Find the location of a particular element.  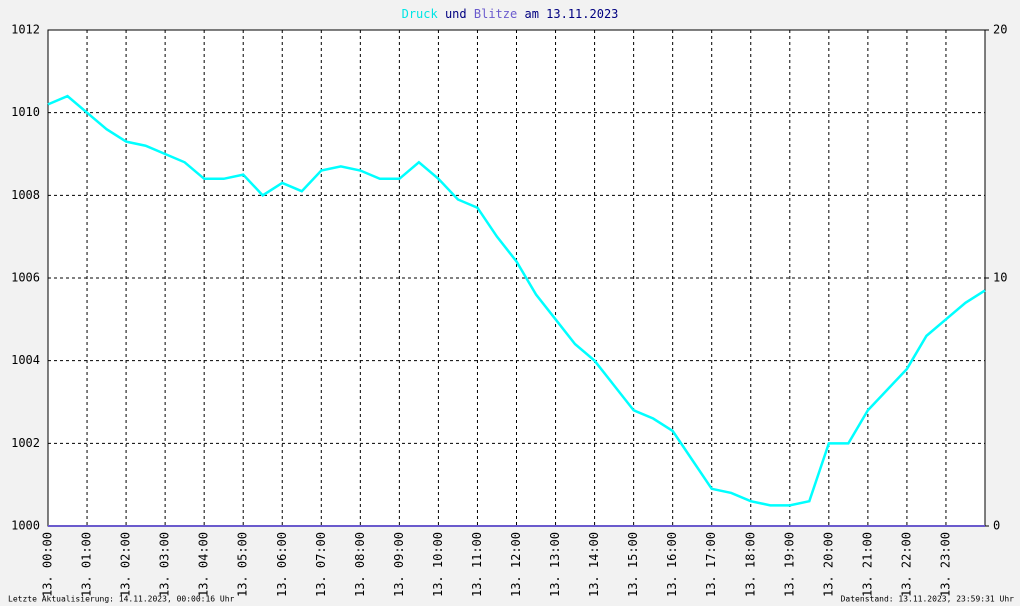

x-tick-label: 13. 04:00 is located at coordinates (204, 564).